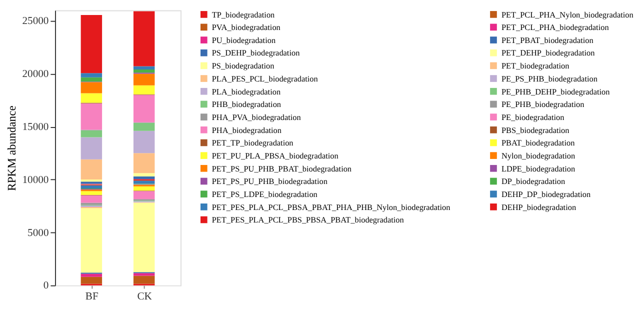  I want to click on y-tick-label: 25000, so click(35, 22).